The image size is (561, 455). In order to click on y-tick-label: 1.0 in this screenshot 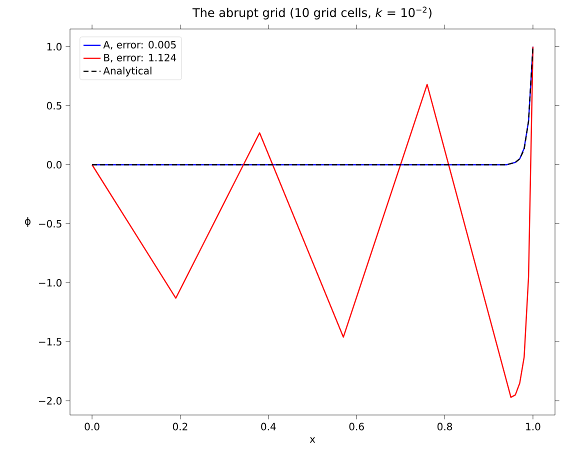, I will do `click(54, 46)`.